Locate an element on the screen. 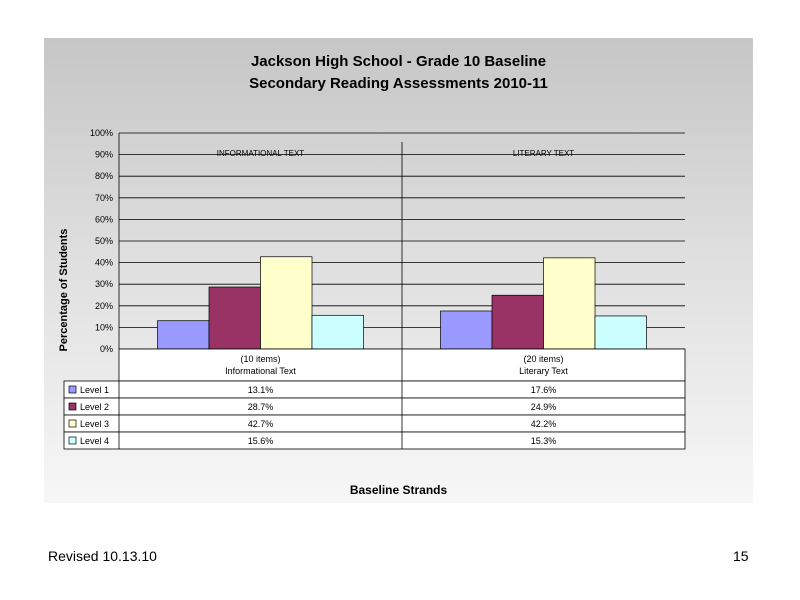 The height and width of the screenshot is (600, 800). legend-label: Level 3 is located at coordinates (94, 424).